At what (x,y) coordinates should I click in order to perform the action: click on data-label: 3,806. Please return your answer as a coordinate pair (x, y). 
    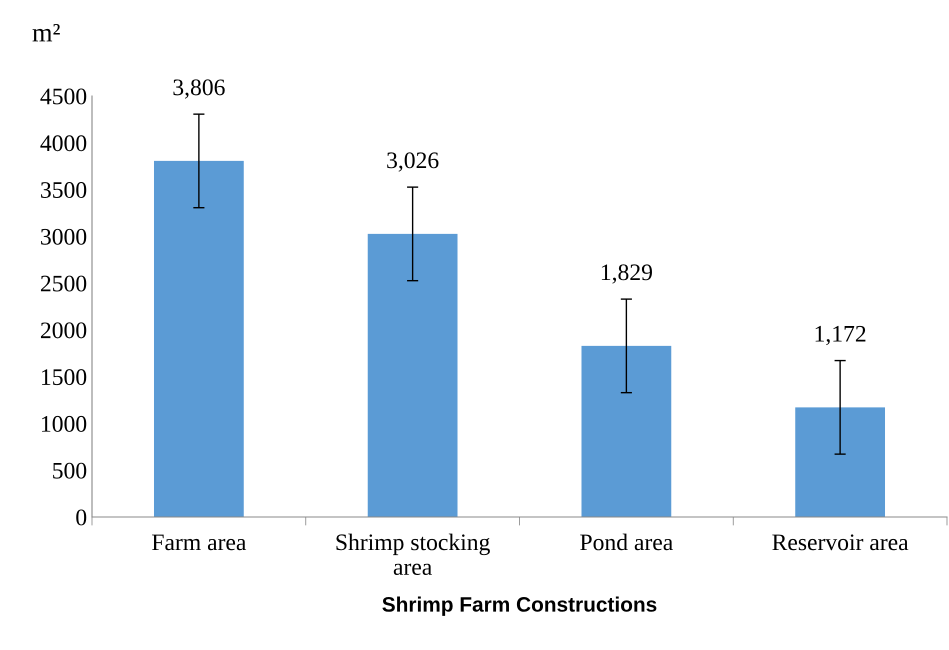
    Looking at the image, I should click on (199, 89).